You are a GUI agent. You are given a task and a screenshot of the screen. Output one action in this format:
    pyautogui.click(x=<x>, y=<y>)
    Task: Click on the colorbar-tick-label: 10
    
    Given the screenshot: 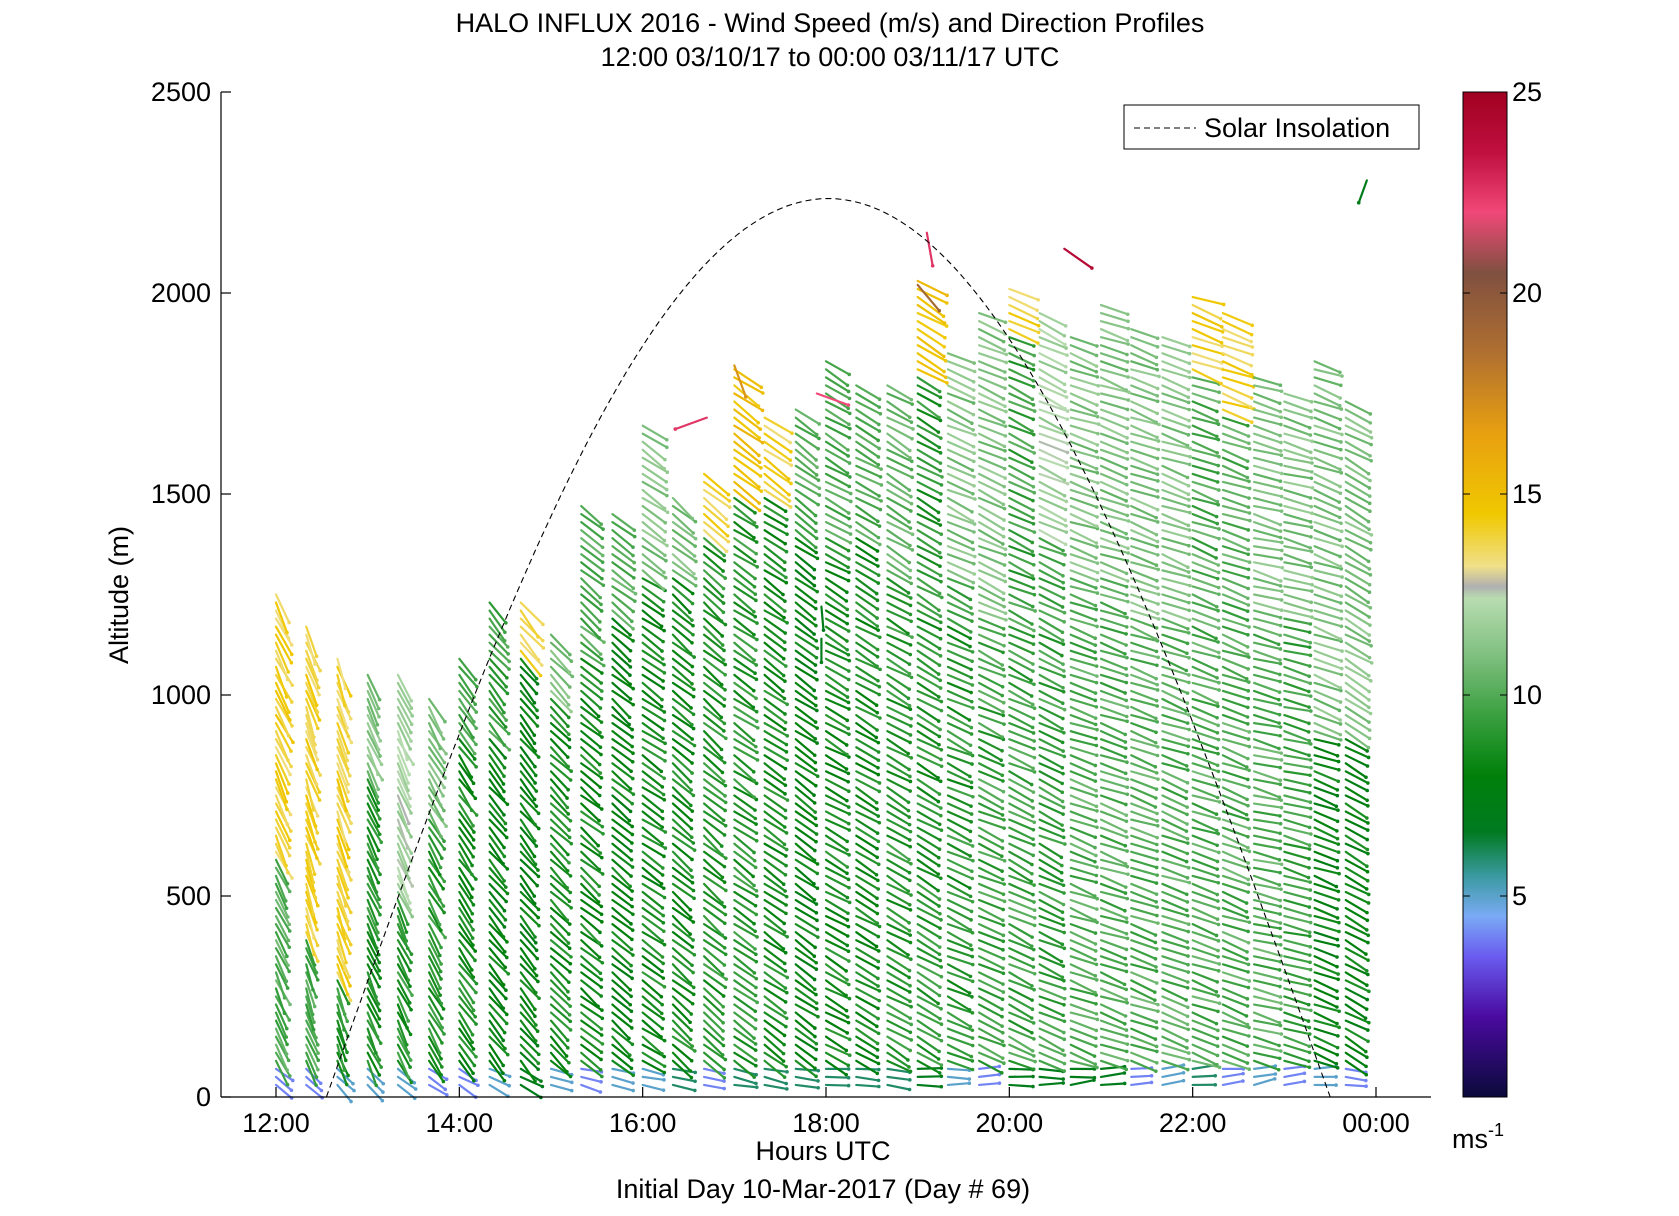 What is the action you would take?
    pyautogui.click(x=1527, y=695)
    